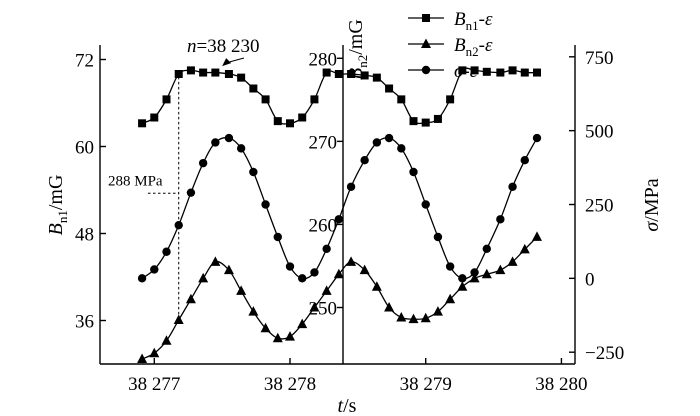 This screenshot has height=416, width=700. What do you see at coordinates (599, 132) in the screenshot?
I see `right-y-tick-label: 500` at bounding box center [599, 132].